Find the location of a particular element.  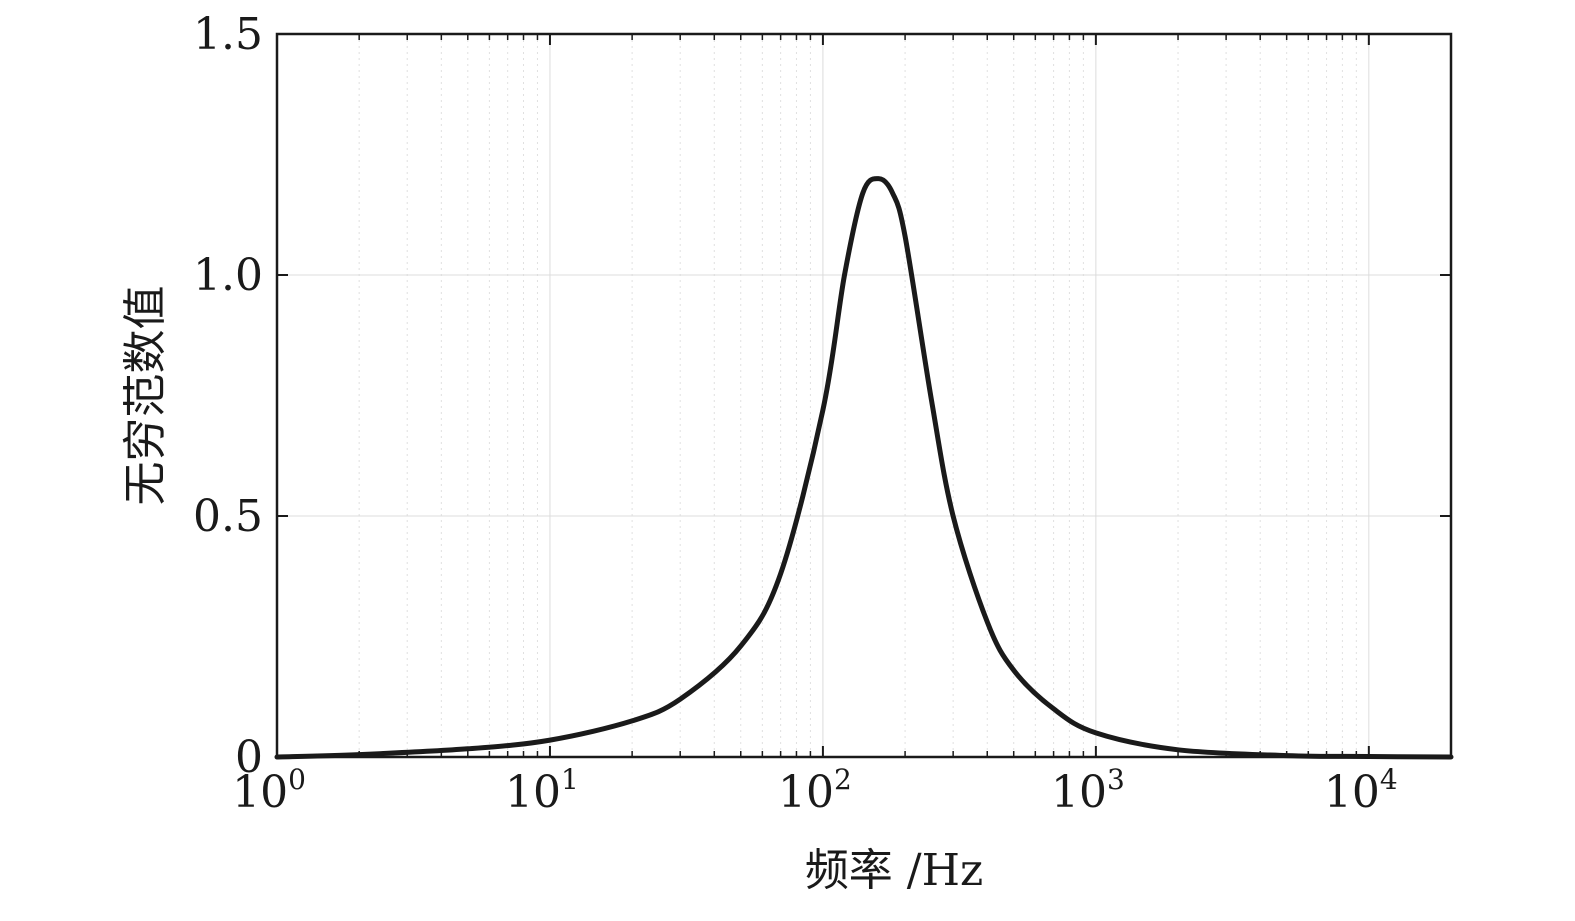

x-tick-label: 10⁴ is located at coordinates (1361, 790).